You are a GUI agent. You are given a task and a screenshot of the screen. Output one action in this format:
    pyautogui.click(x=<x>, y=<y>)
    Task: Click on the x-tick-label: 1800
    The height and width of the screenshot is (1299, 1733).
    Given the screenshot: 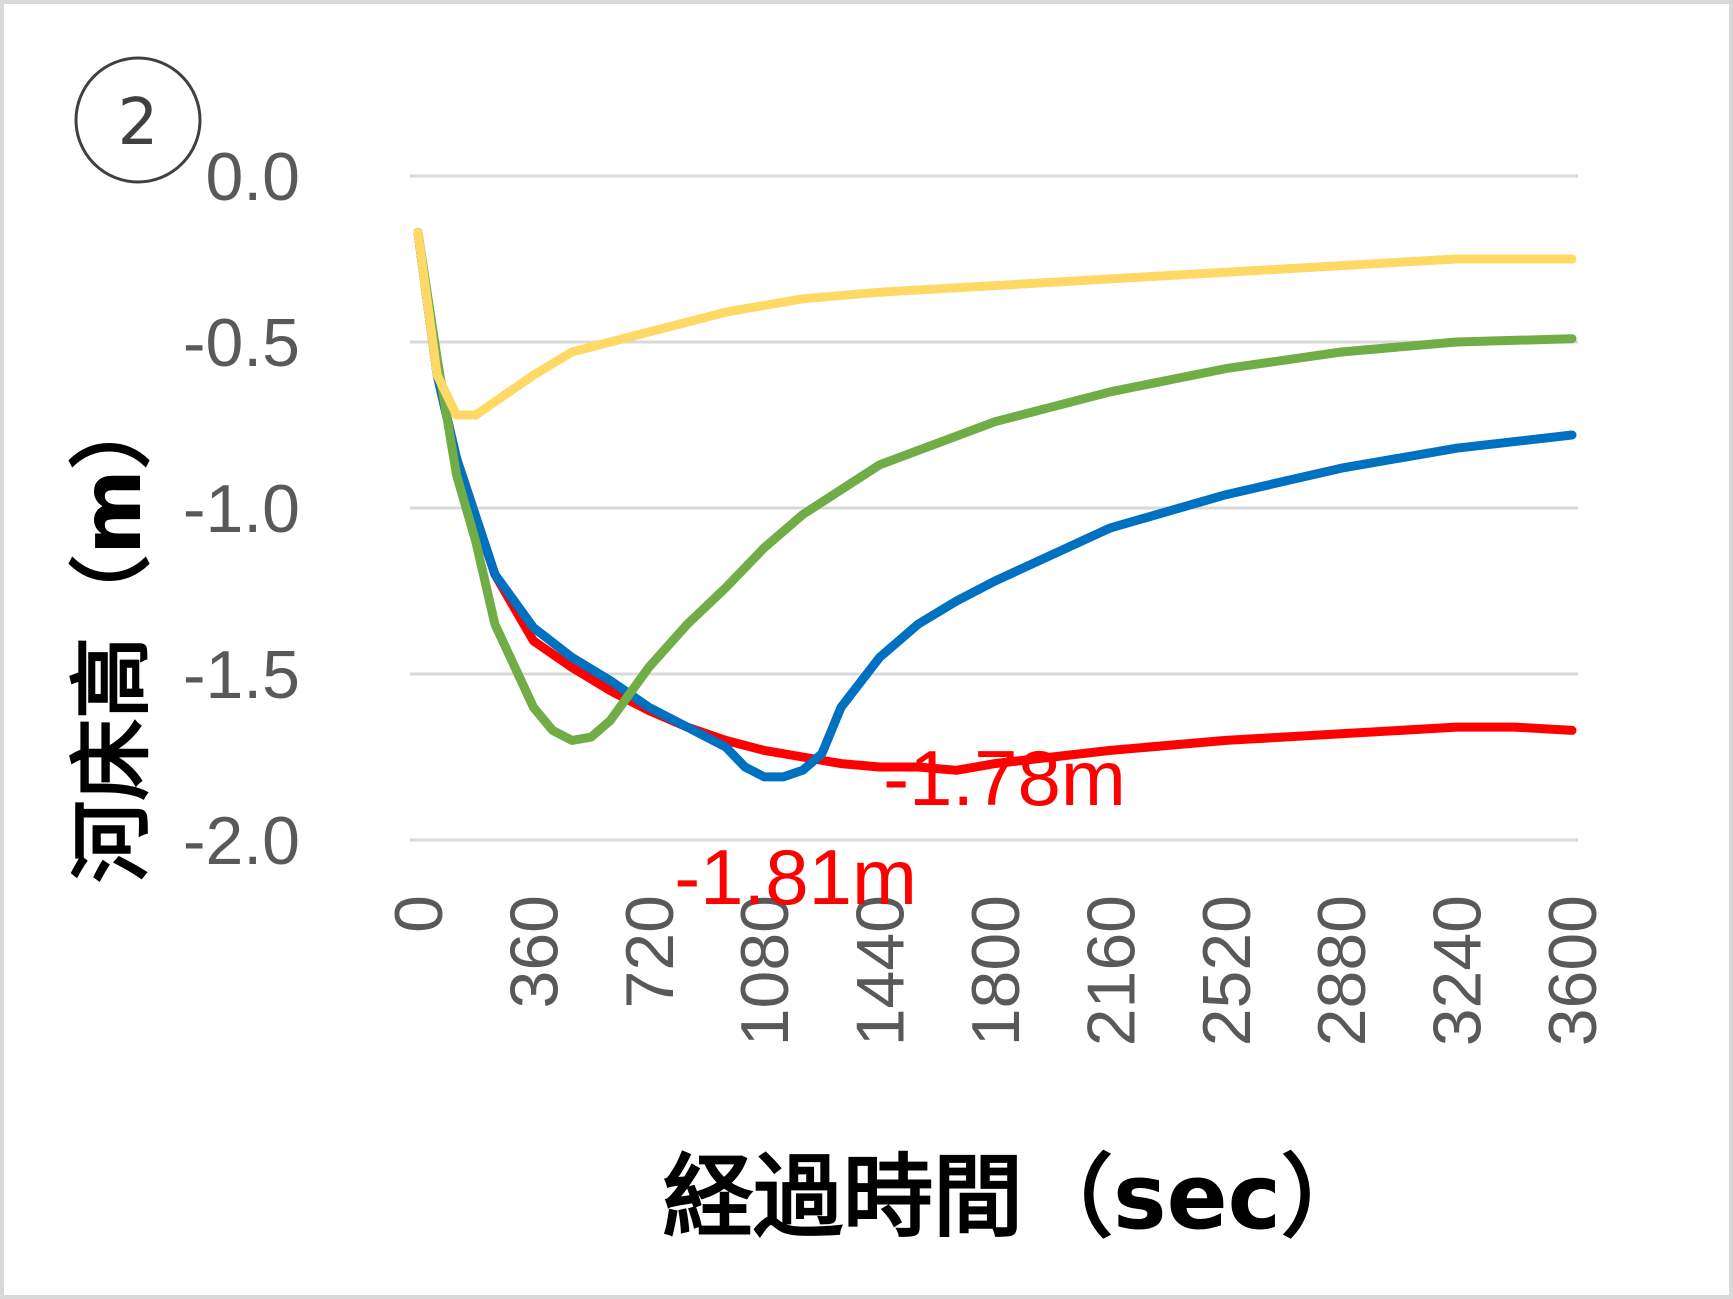 What is the action you would take?
    pyautogui.click(x=996, y=970)
    